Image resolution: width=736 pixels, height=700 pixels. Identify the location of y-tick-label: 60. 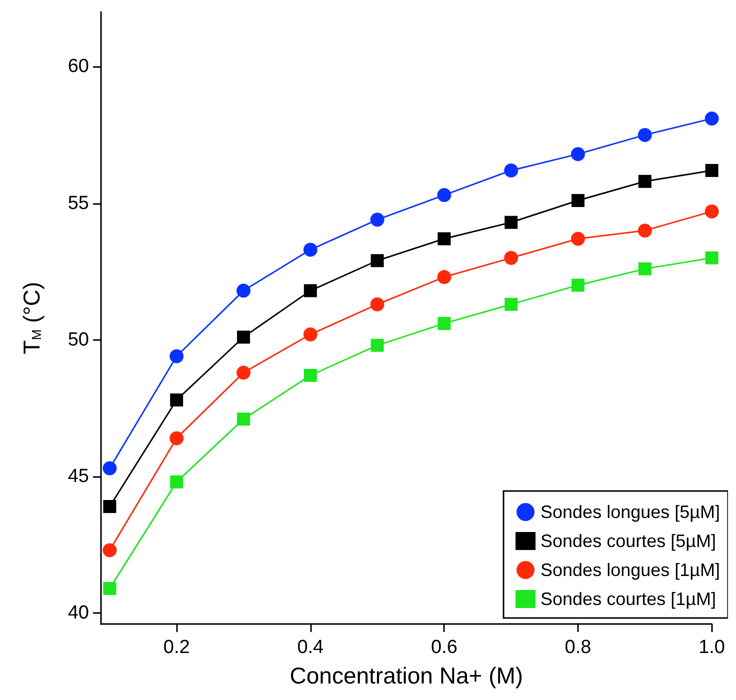
(78, 67).